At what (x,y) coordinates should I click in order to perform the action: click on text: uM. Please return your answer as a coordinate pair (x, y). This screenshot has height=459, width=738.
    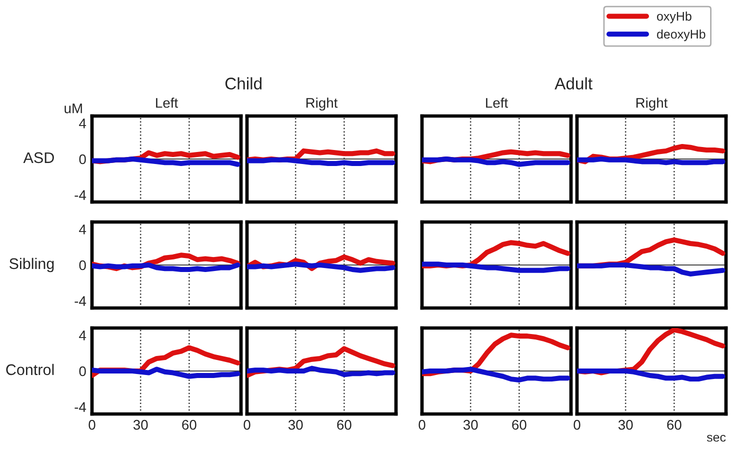
    Looking at the image, I should click on (73, 109).